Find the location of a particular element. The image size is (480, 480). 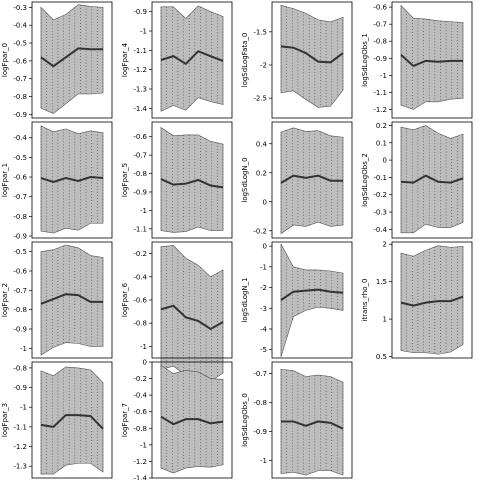

y-tick-label: -0.1 is located at coordinates (380, 178).